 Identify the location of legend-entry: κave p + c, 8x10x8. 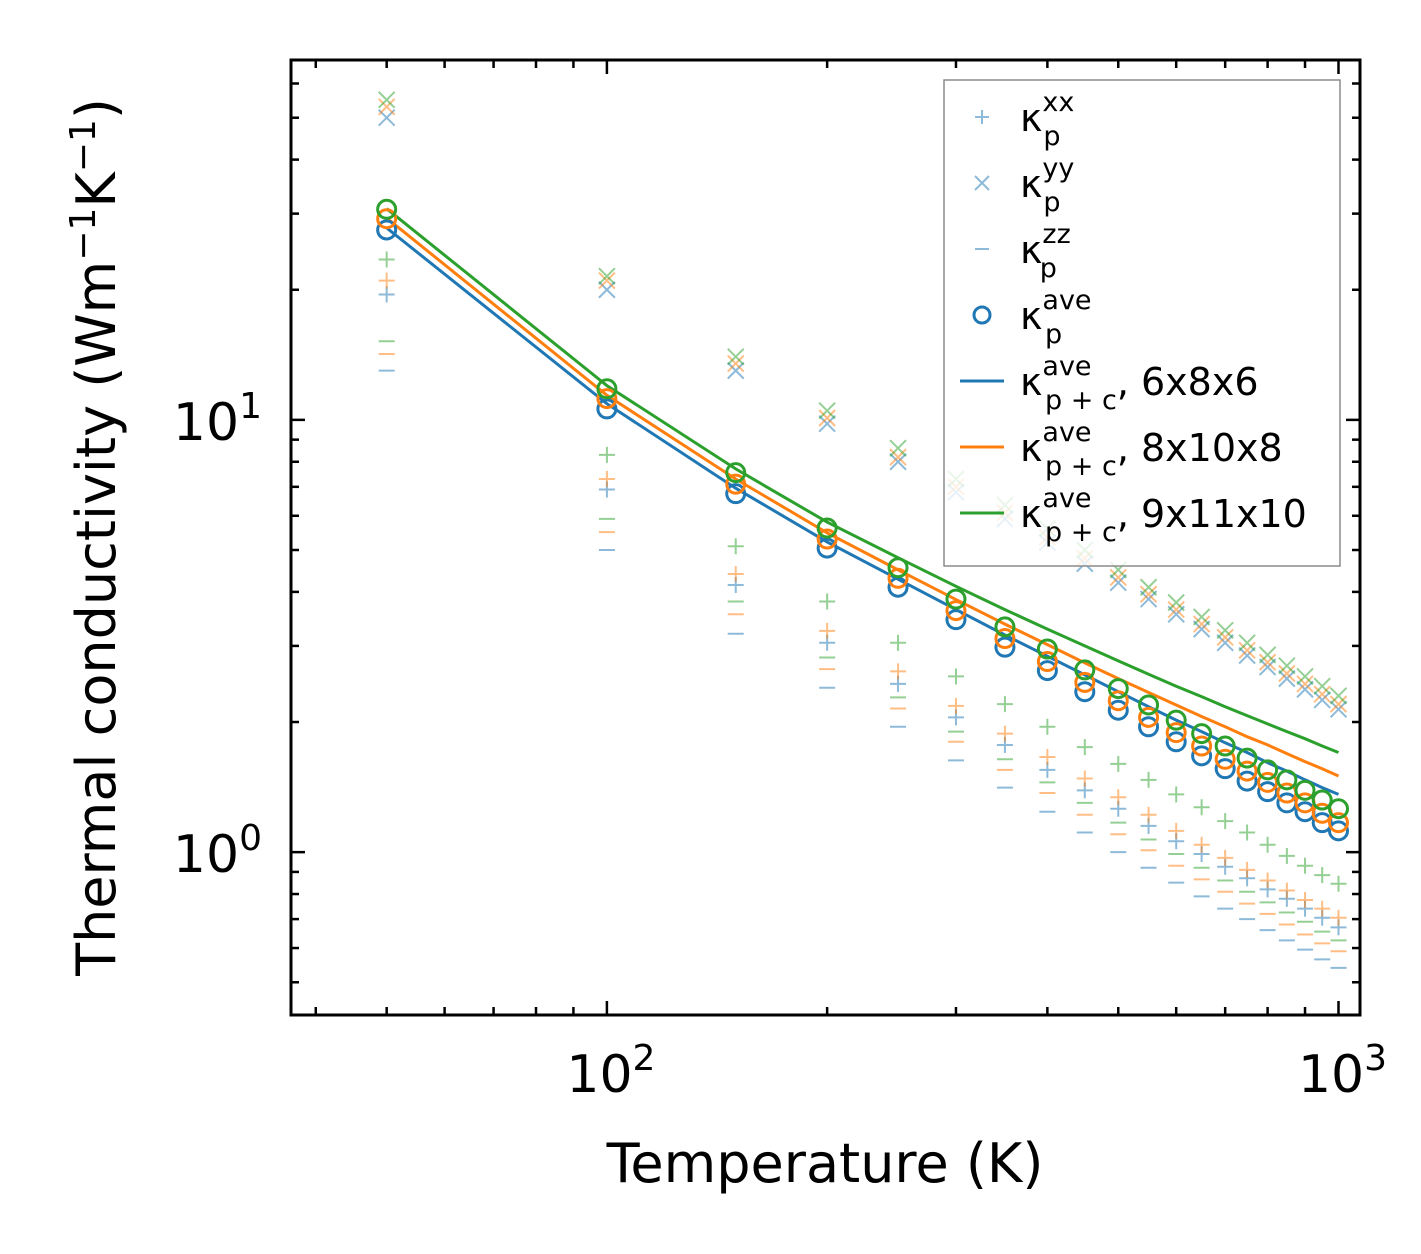
(1121, 449).